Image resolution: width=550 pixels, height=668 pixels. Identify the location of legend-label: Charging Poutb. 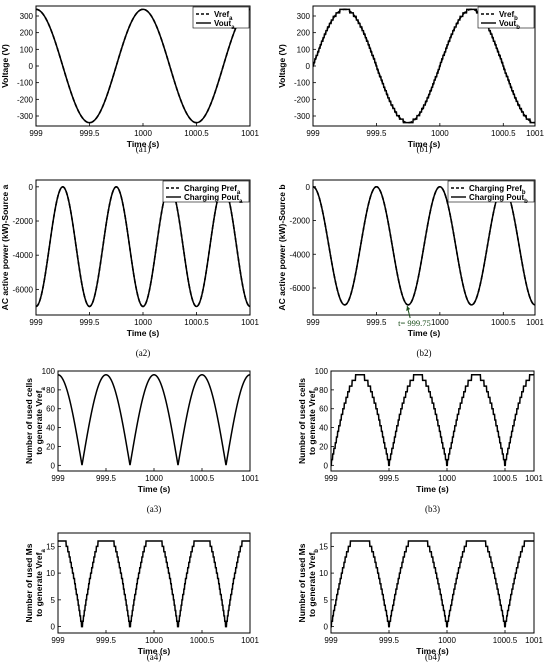
(498, 199).